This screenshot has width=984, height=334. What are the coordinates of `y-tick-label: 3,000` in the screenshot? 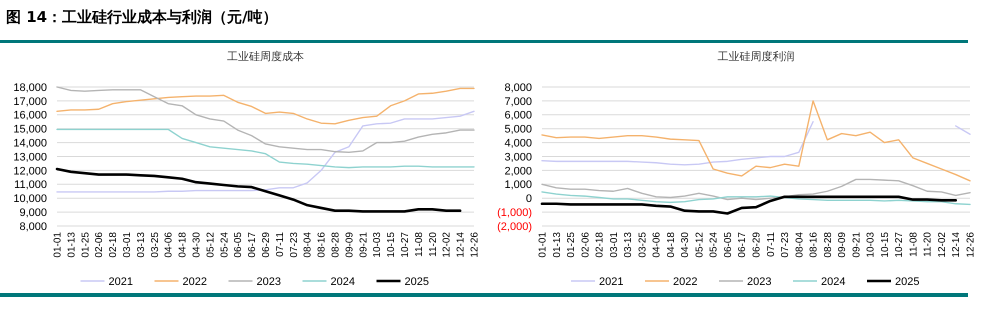 It's located at (518, 157).